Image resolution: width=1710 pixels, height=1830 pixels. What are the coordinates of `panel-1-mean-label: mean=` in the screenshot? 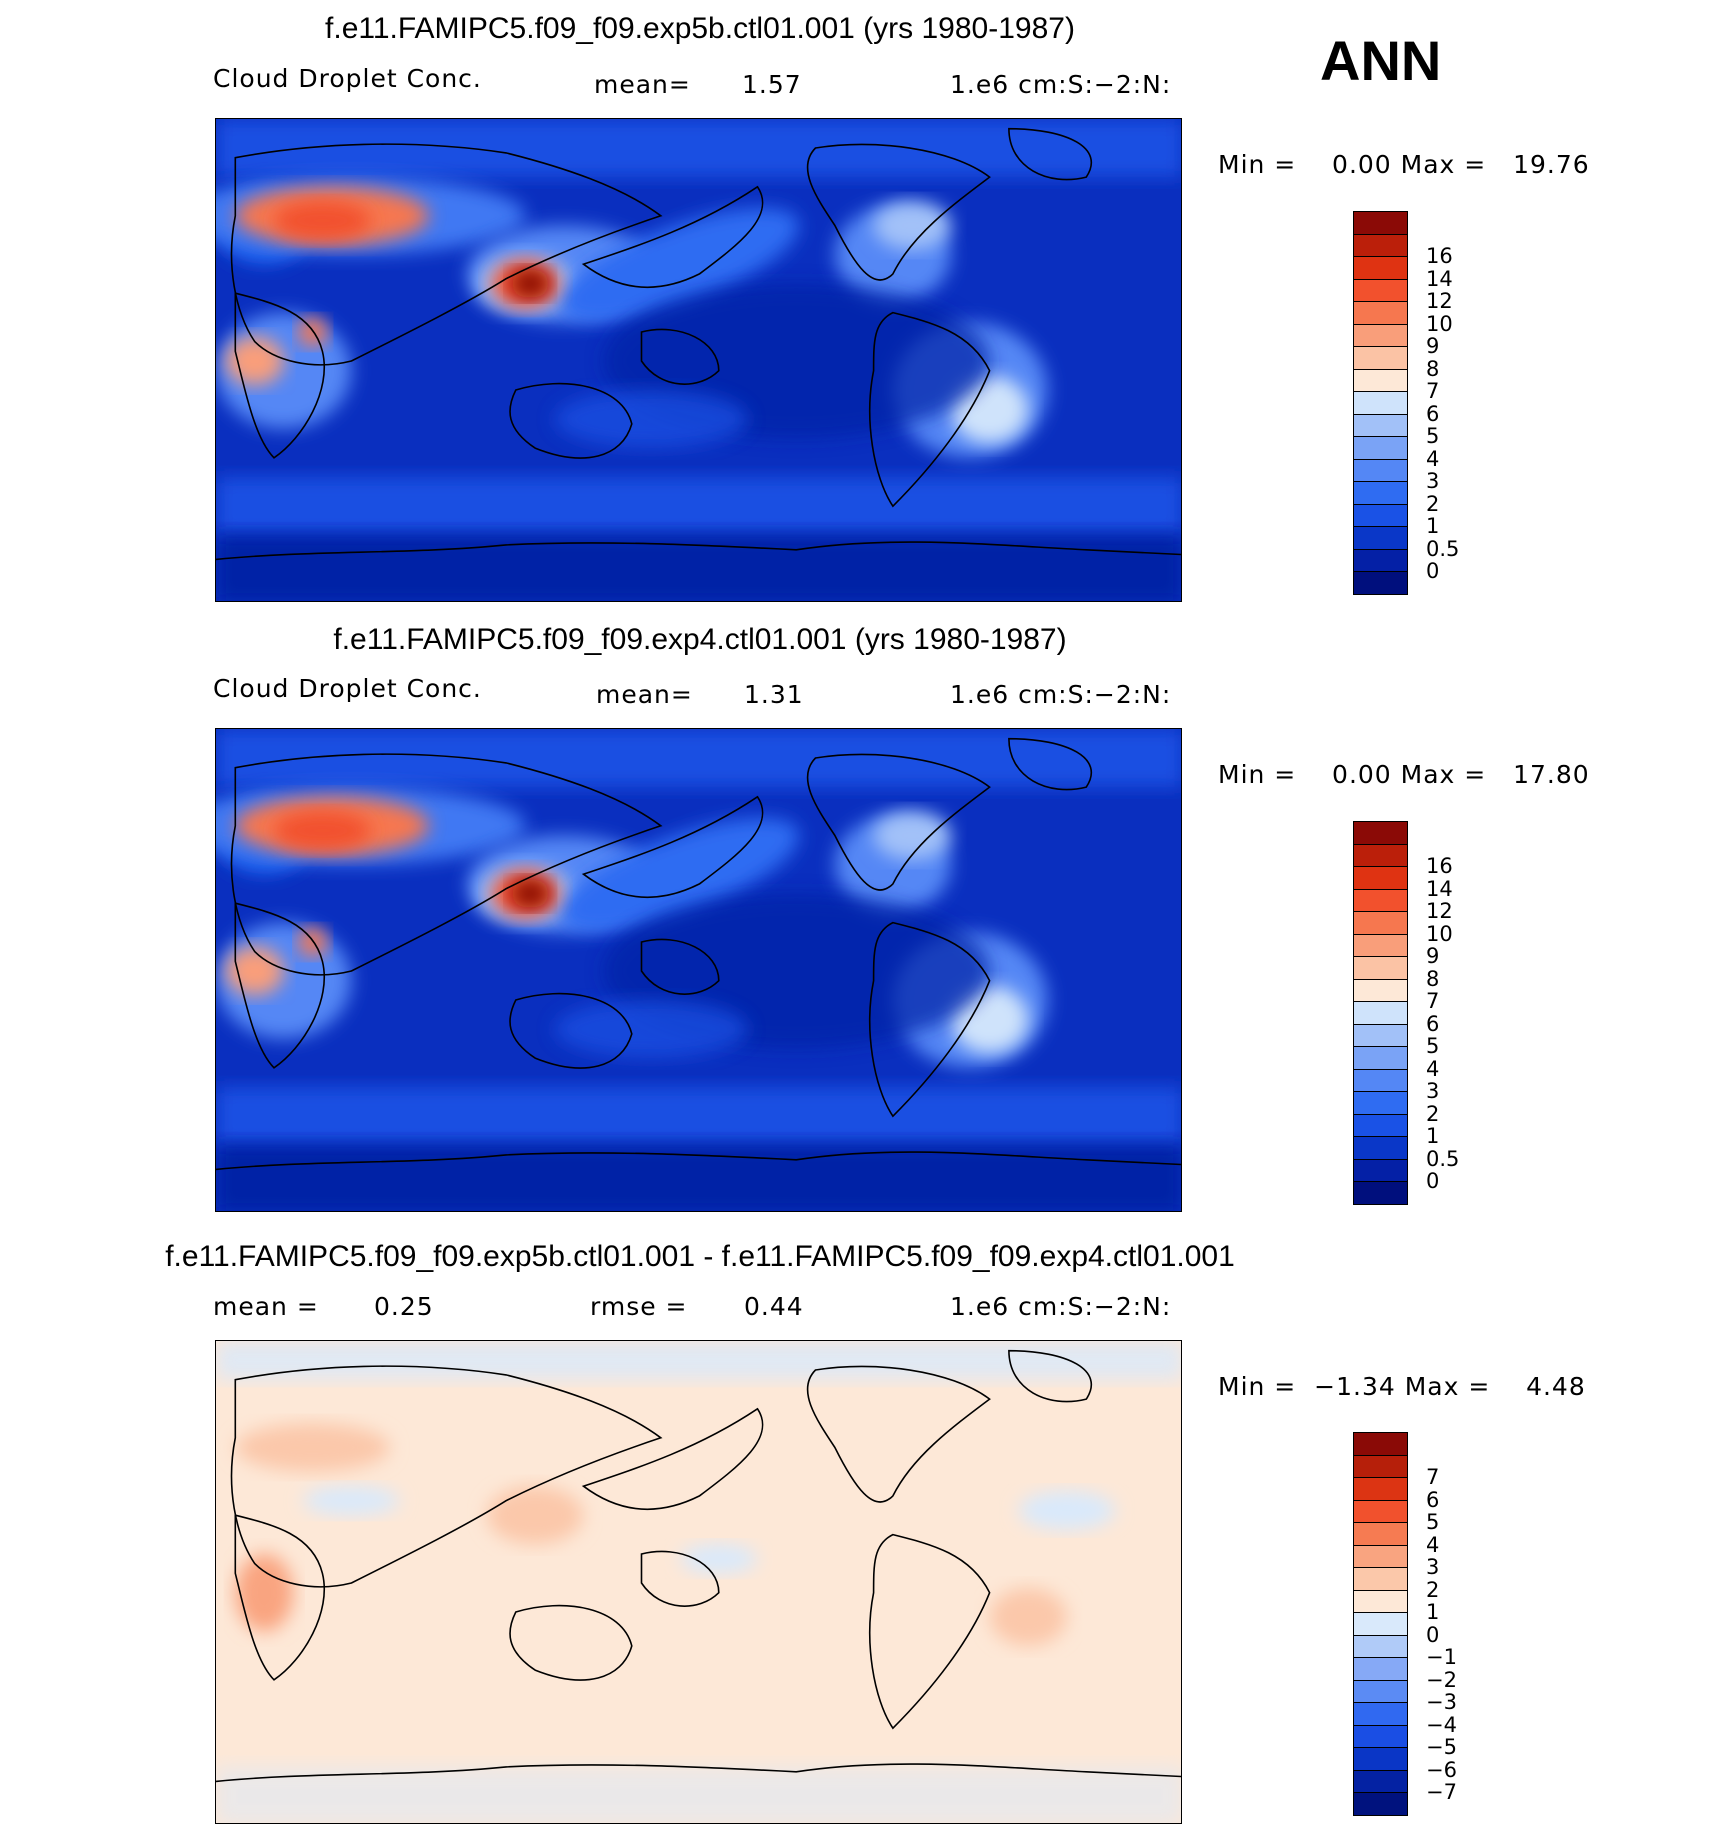 It's located at (642, 84).